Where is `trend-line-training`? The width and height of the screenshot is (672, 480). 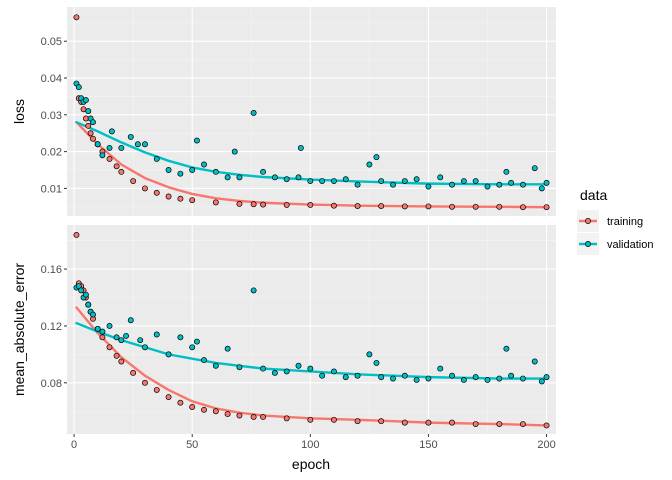
trend-line-training is located at coordinates (311, 164).